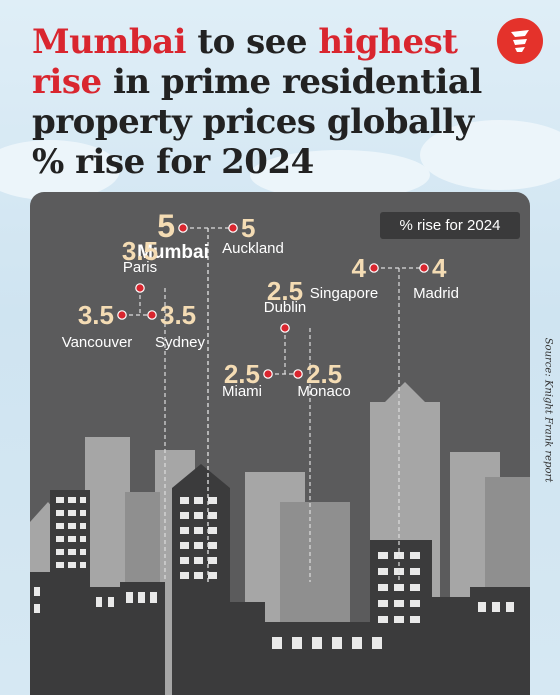 Image resolution: width=560 pixels, height=695 pixels. Describe the element at coordinates (152, 315) in the screenshot. I see `marker-sydney` at that location.